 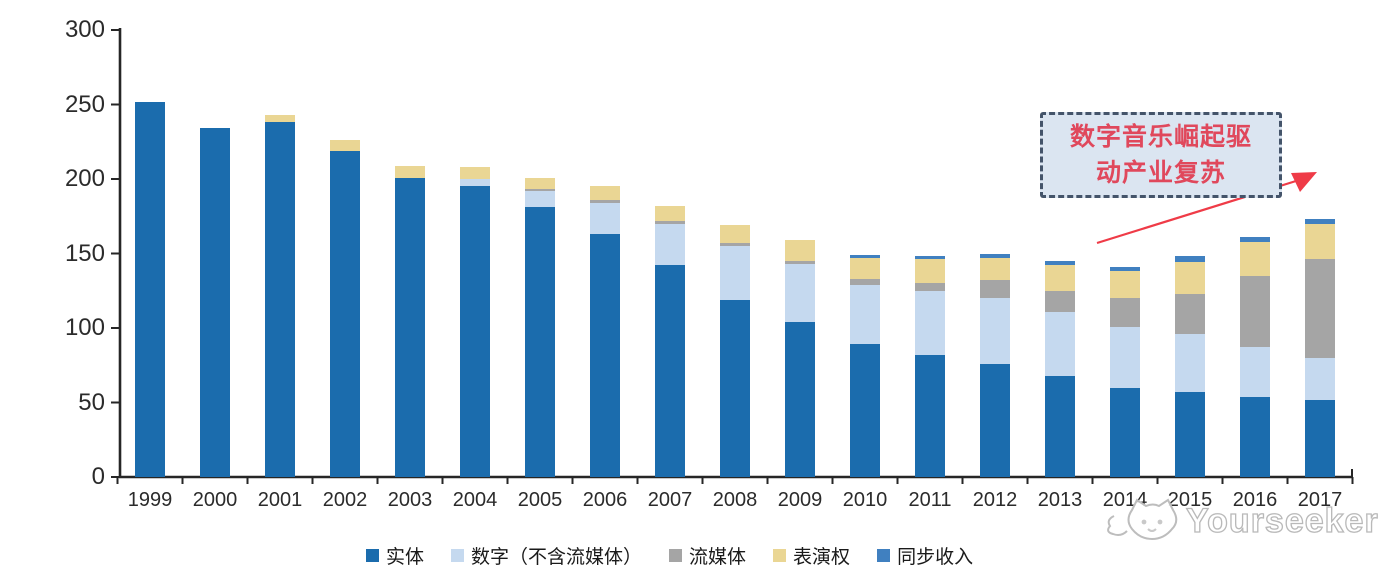 I want to click on bar-2007, so click(x=670, y=341).